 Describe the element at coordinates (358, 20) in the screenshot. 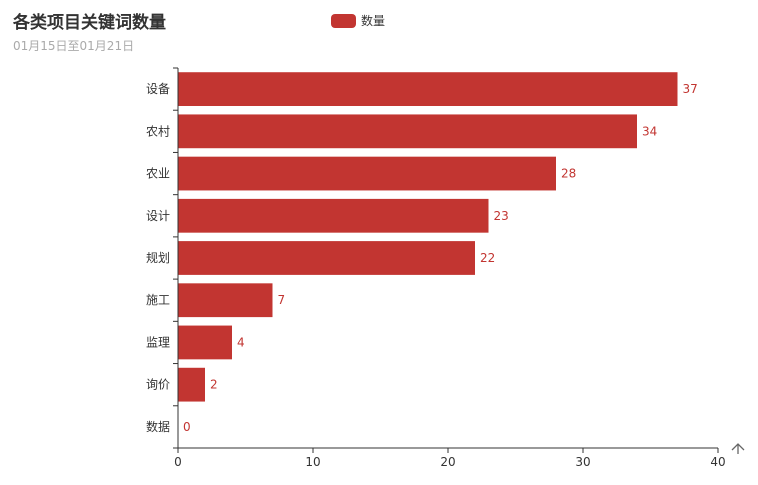

I see `legend: 数量` at that location.